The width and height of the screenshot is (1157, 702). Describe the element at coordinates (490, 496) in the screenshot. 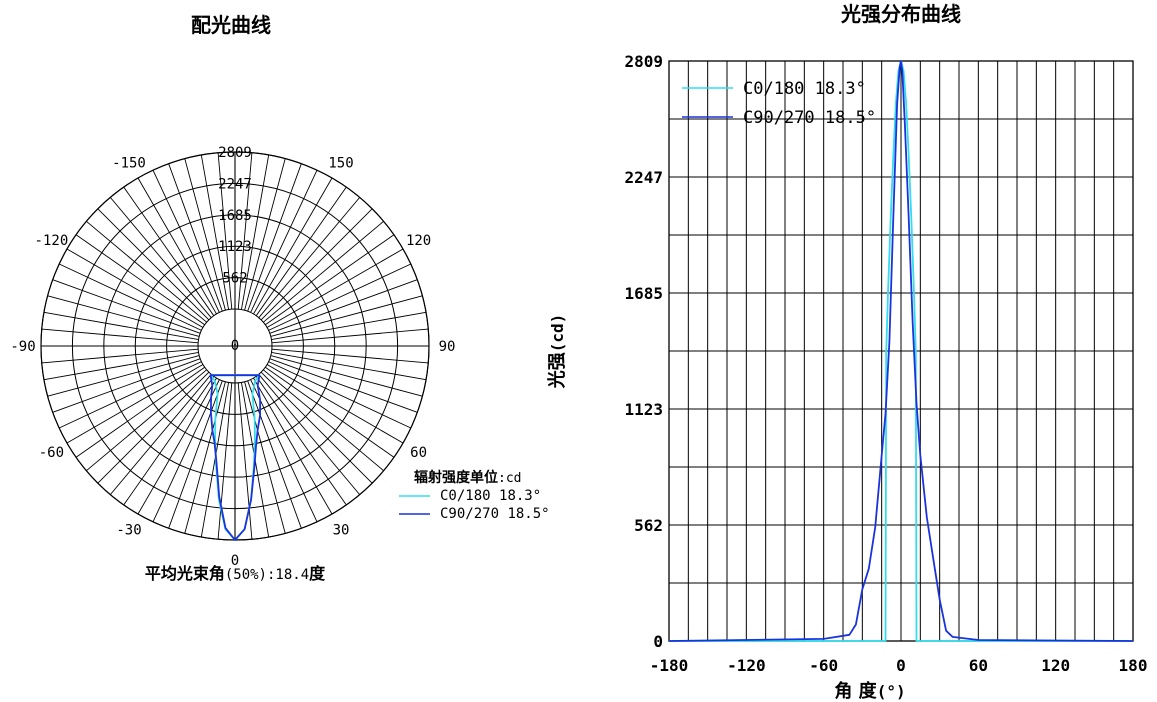

I see `polar-legend-c0: C0/180 18.3°` at that location.